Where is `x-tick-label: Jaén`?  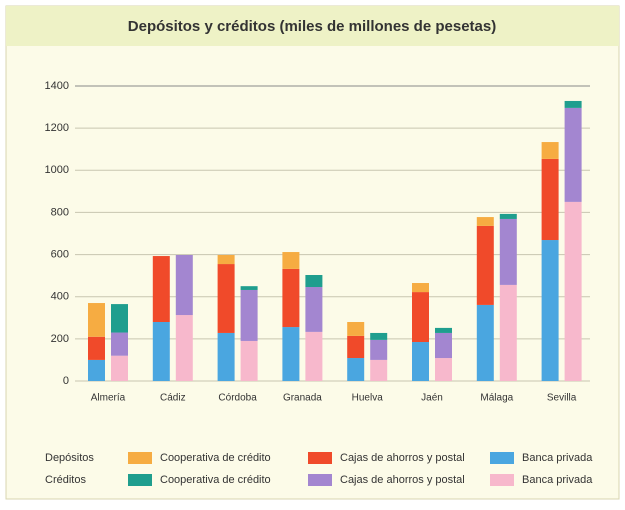 x-tick-label: Jaén is located at coordinates (432, 398).